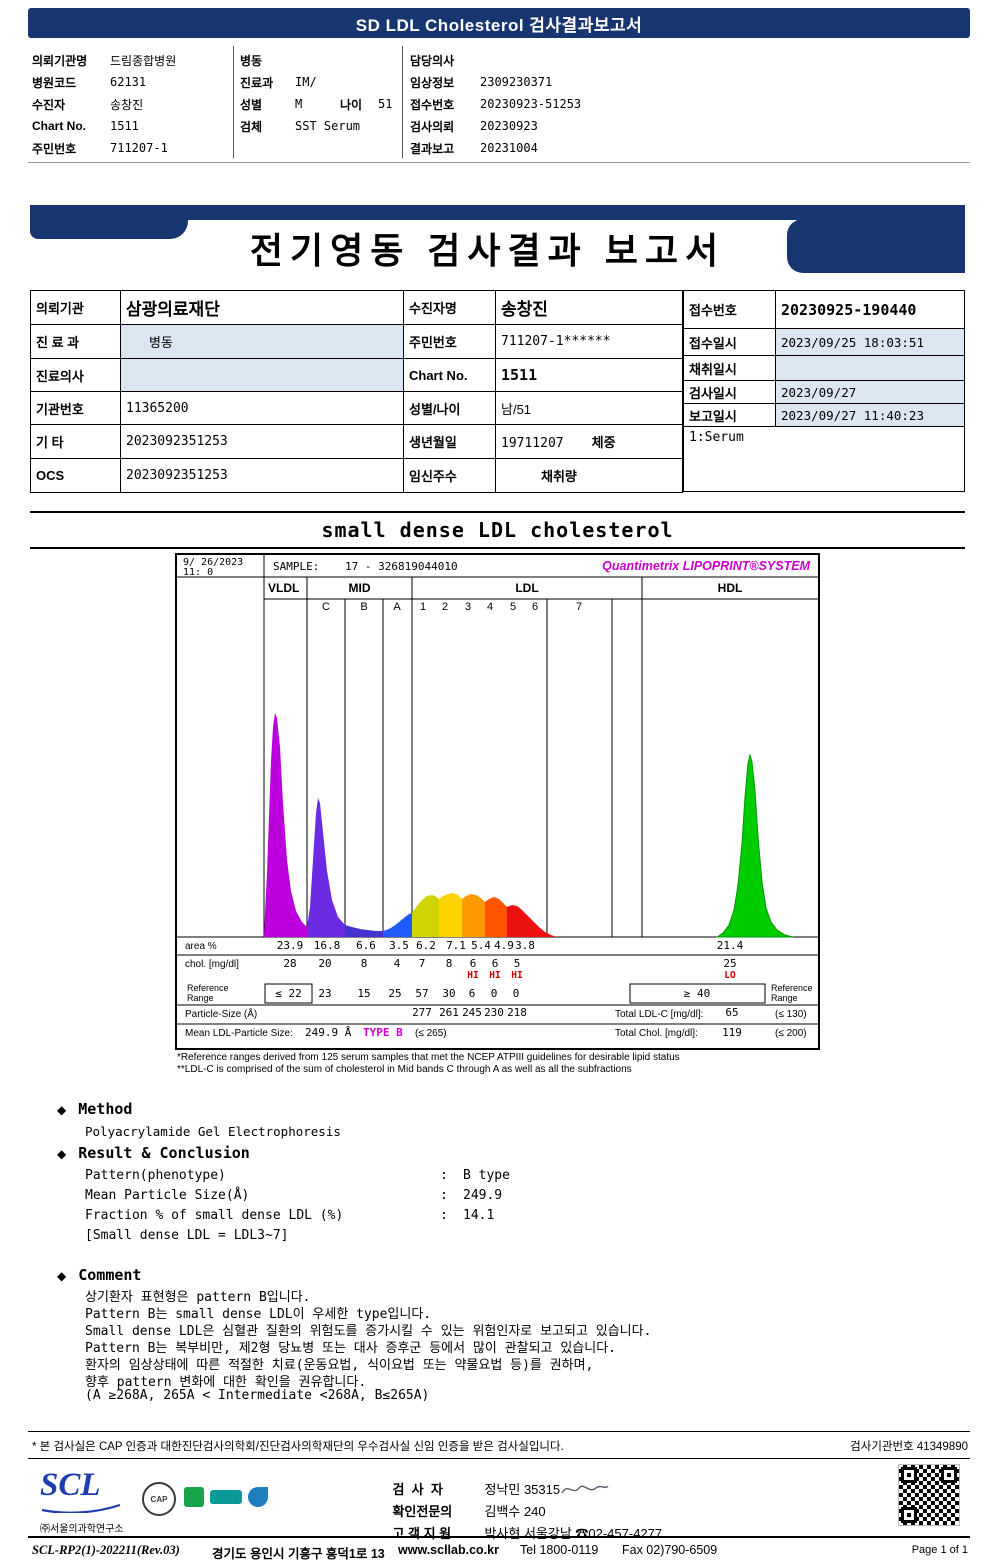  What do you see at coordinates (589, 375) in the screenshot?
I see `cell-value: 1511` at bounding box center [589, 375].